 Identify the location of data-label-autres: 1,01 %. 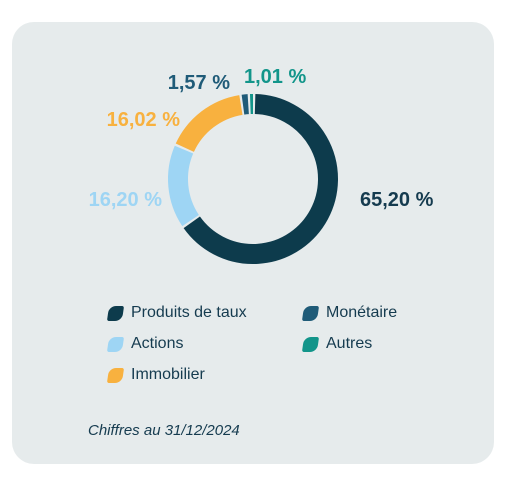
(275, 77).